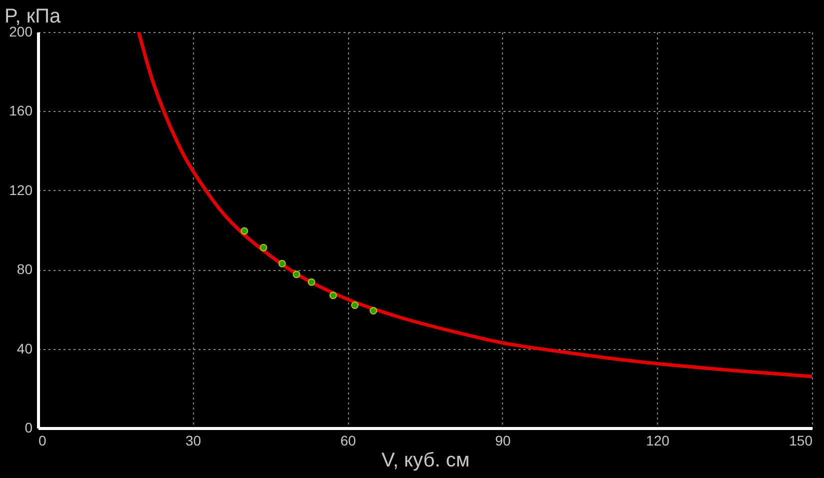 The image size is (824, 478). Describe the element at coordinates (425, 461) in the screenshot. I see `x-axis-title: V, куб. см` at that location.